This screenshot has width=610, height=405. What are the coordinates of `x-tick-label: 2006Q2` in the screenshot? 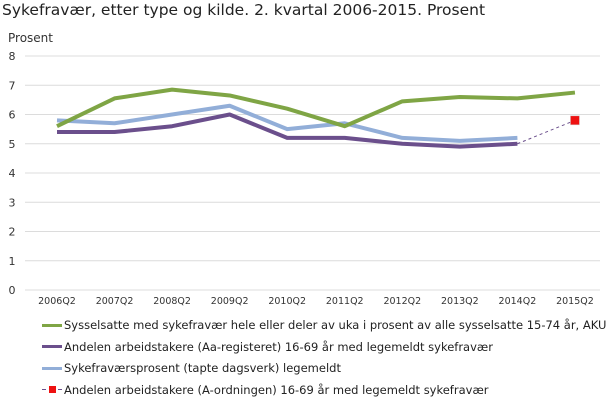 It's located at (57, 301).